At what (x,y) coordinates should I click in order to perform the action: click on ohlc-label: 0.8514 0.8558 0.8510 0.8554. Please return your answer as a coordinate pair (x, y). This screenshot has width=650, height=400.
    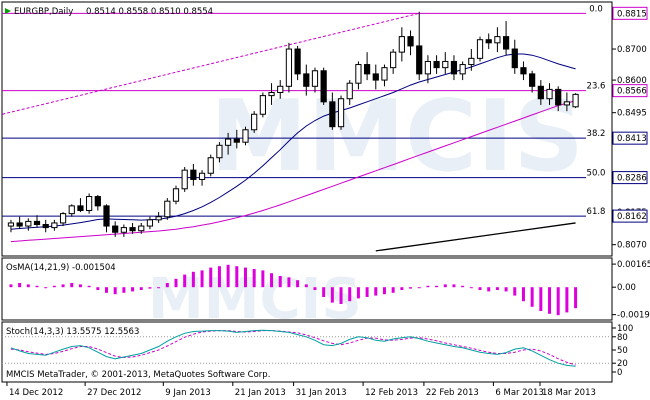
    Looking at the image, I should click on (149, 12).